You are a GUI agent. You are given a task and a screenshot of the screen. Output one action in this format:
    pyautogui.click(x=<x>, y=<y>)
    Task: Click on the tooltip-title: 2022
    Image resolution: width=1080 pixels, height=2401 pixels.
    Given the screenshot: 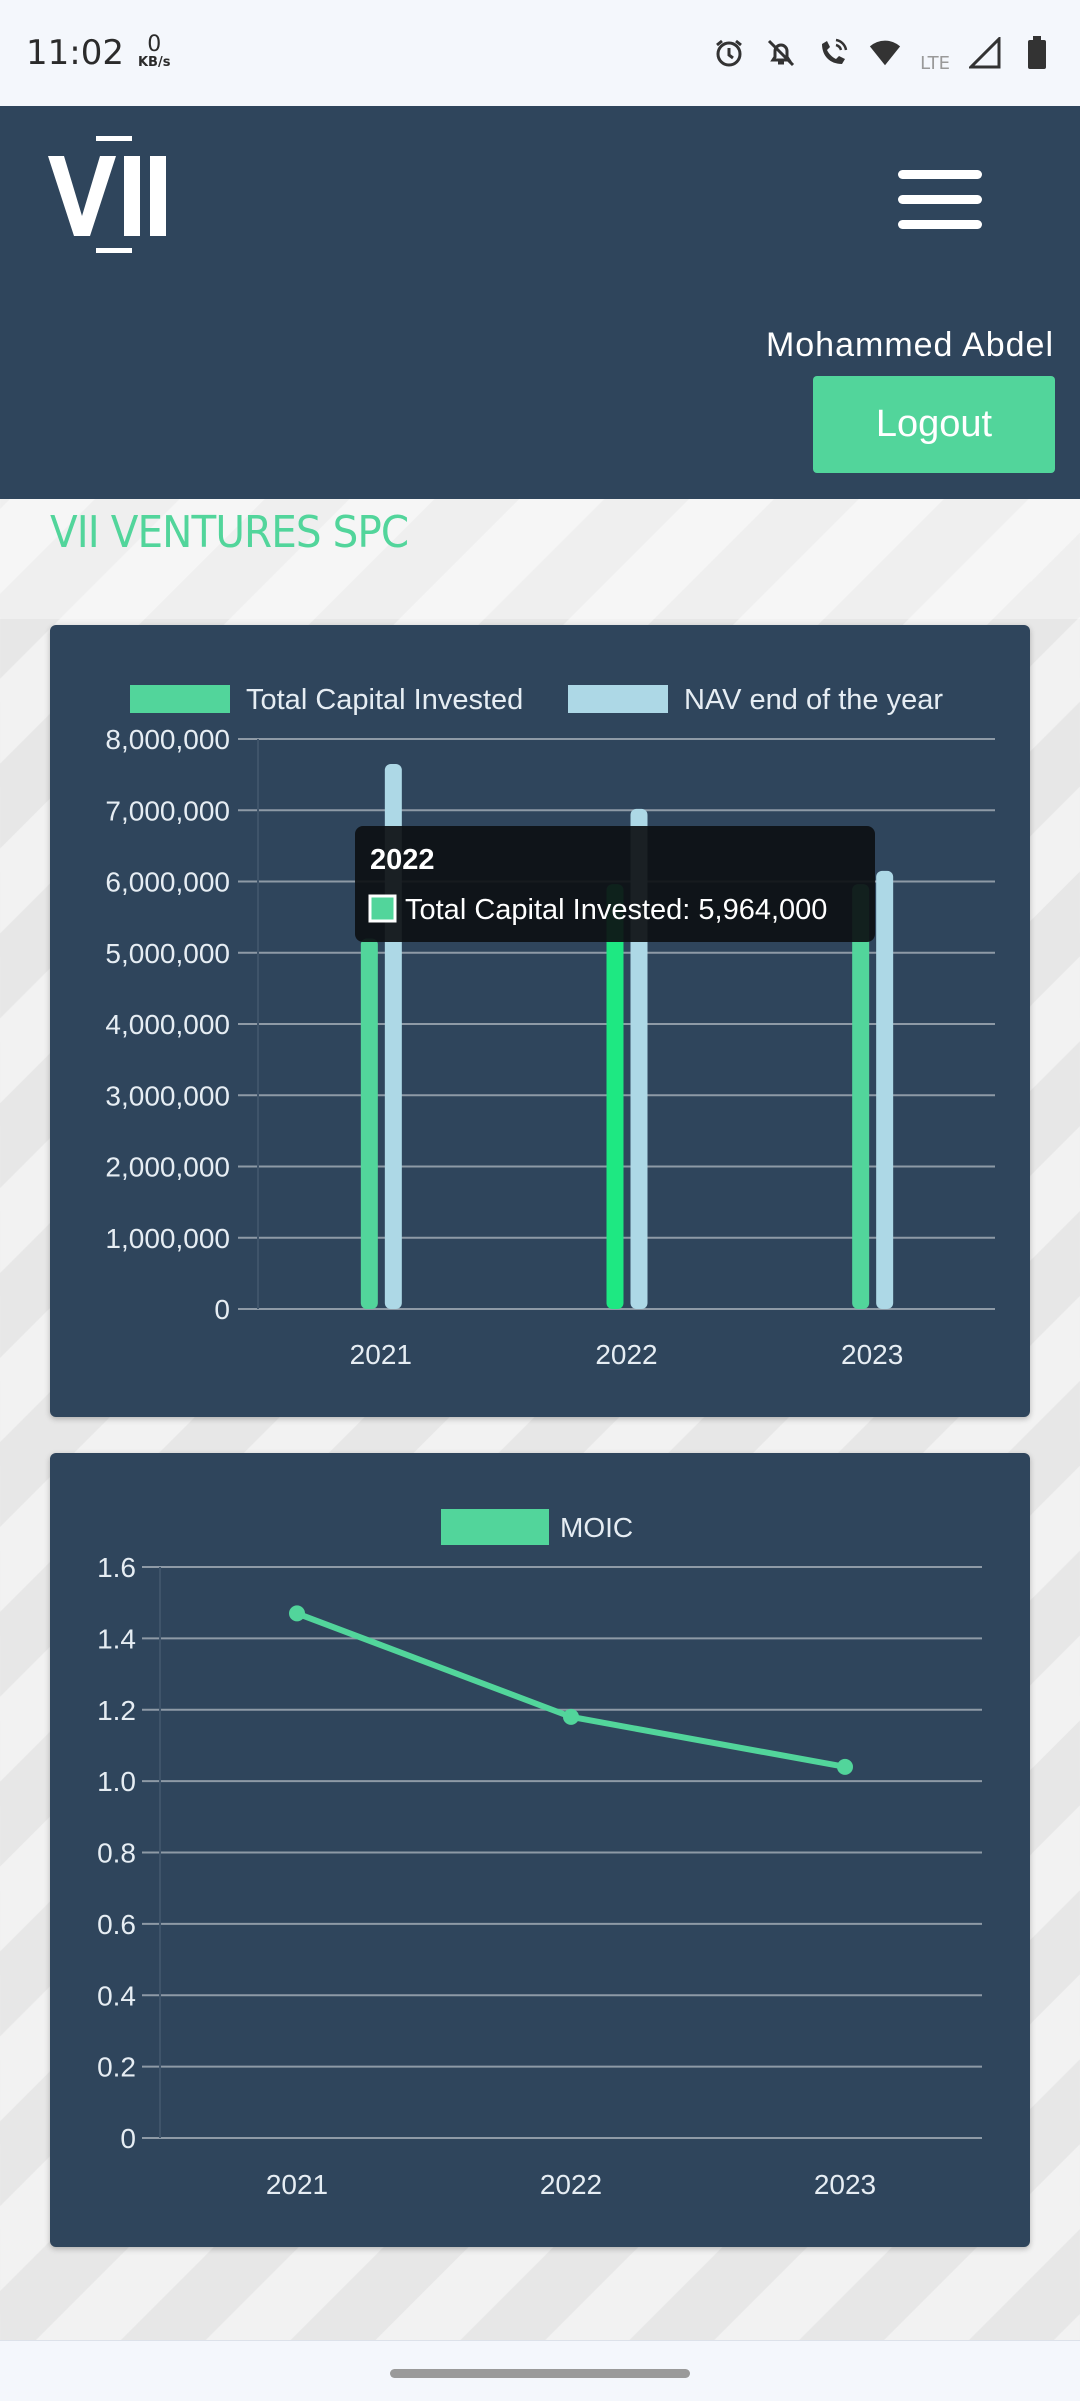 What is the action you would take?
    pyautogui.click(x=402, y=860)
    